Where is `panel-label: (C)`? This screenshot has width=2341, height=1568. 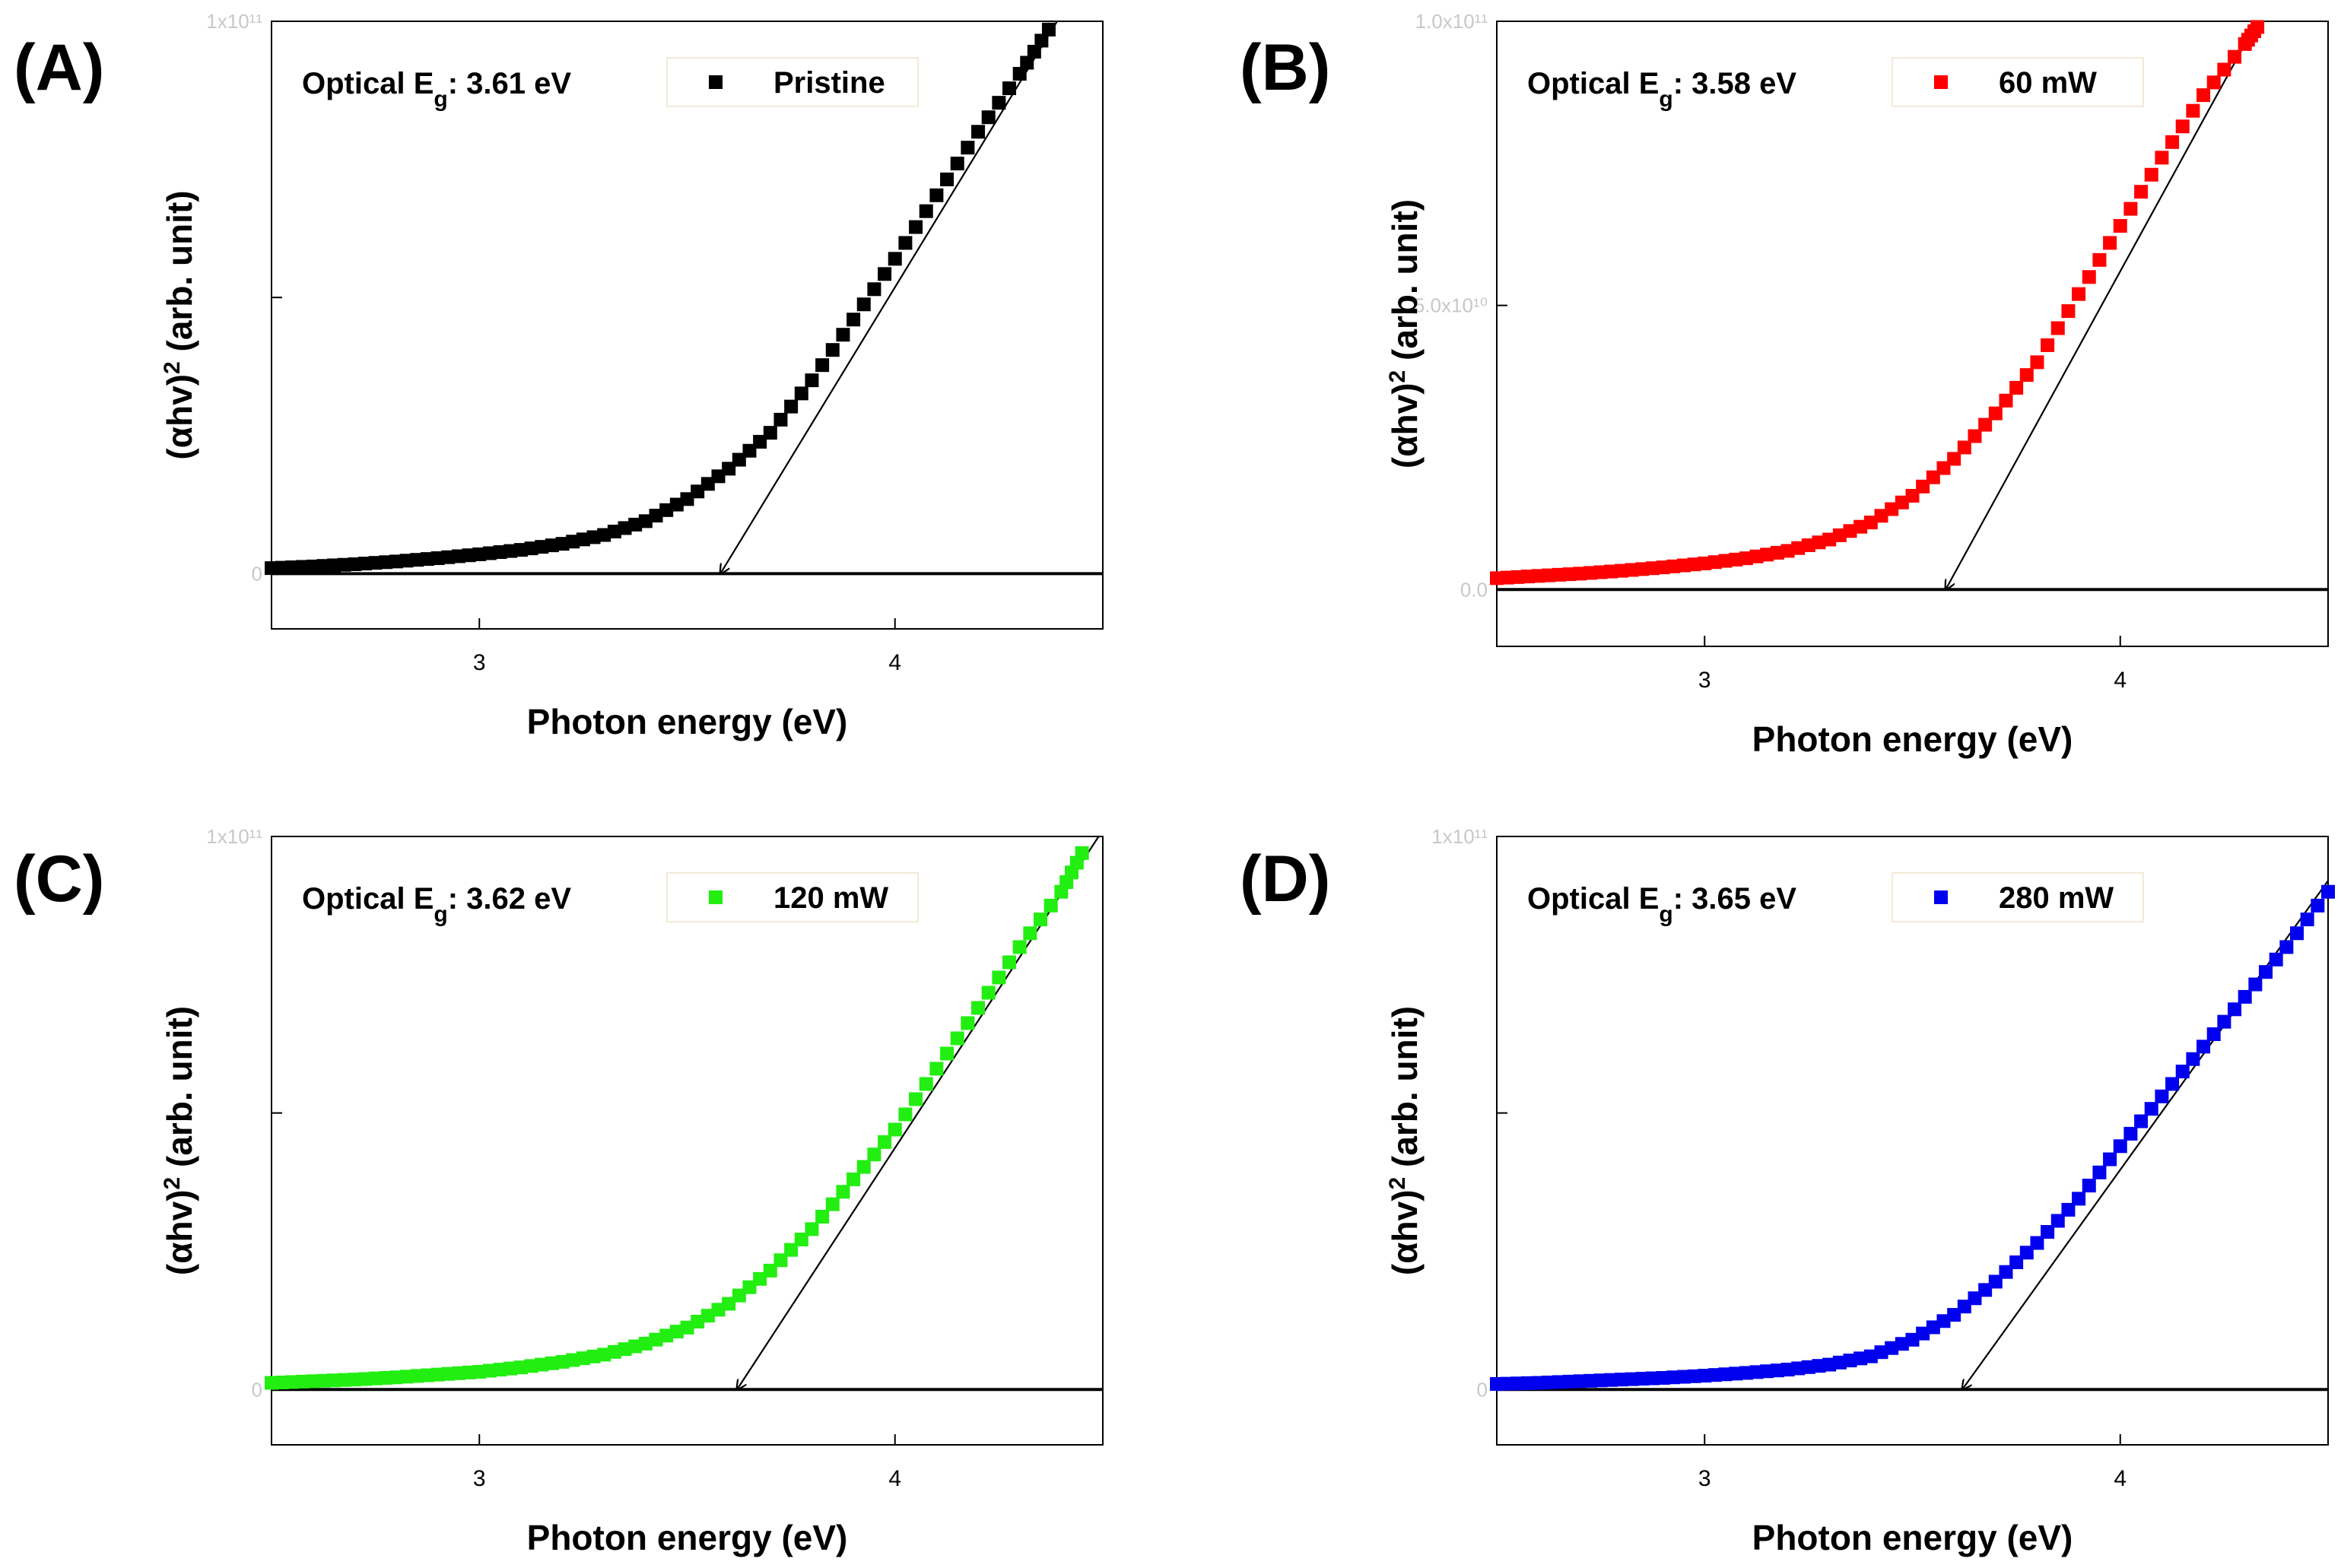
panel-label: (C) is located at coordinates (59, 880).